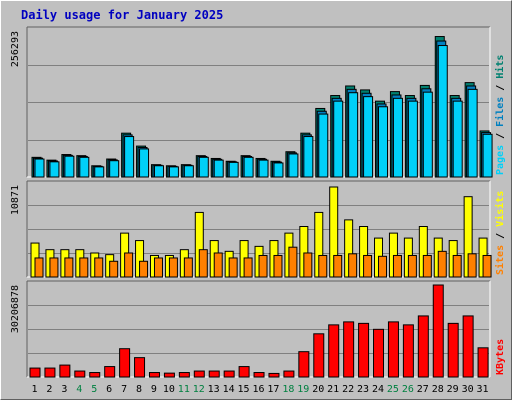 The width and height of the screenshot is (512, 400). Describe the element at coordinates (139, 389) in the screenshot. I see `x-tick-label: 8` at that location.